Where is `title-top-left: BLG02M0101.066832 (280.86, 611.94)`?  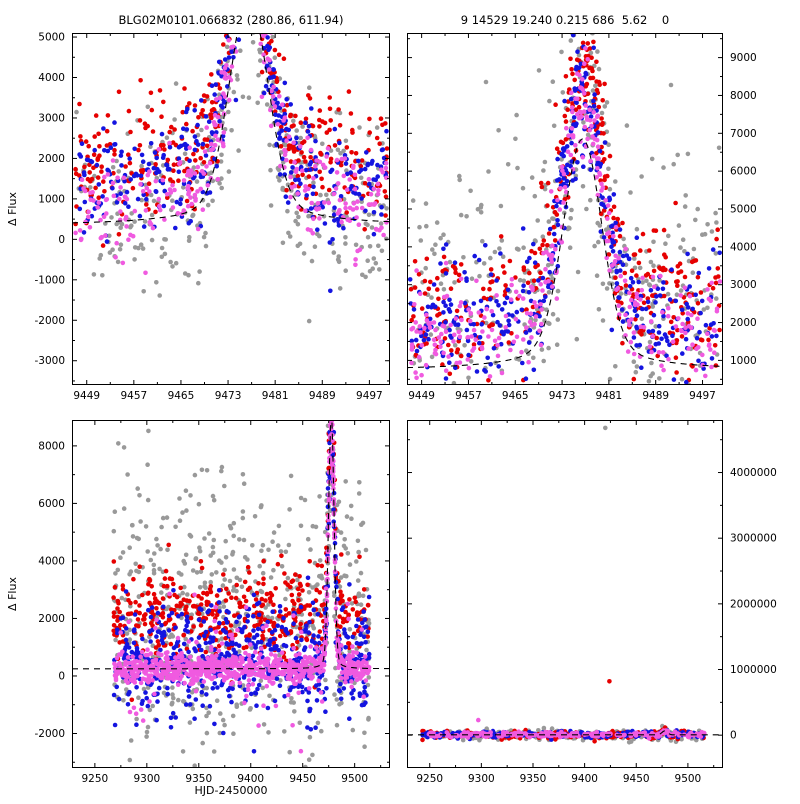
title-top-left: BLG02M0101.066832 (280.86, 611.94) is located at coordinates (230, 20).